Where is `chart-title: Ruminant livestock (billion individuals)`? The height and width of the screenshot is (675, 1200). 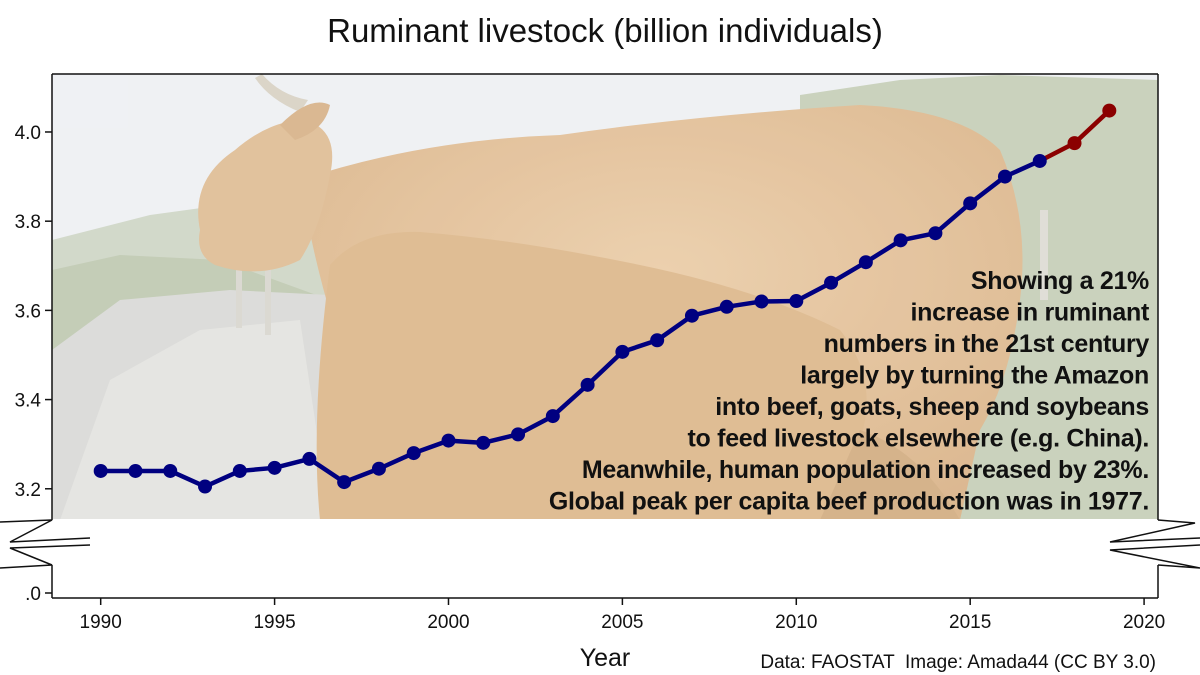 chart-title: Ruminant livestock (billion individuals) is located at coordinates (605, 30).